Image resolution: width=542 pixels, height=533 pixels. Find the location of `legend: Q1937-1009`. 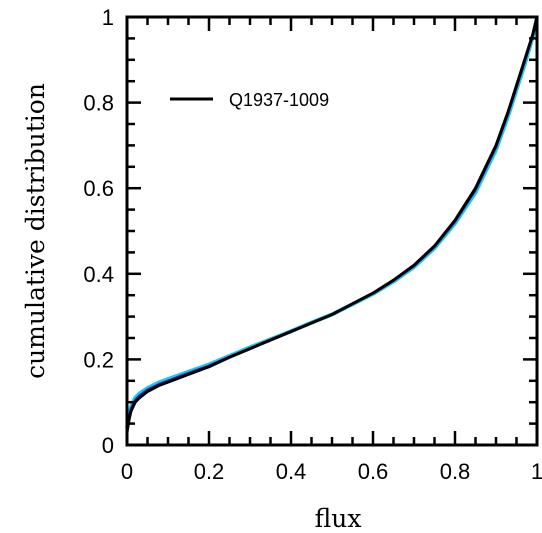

legend: Q1937-1009 is located at coordinates (249, 100).